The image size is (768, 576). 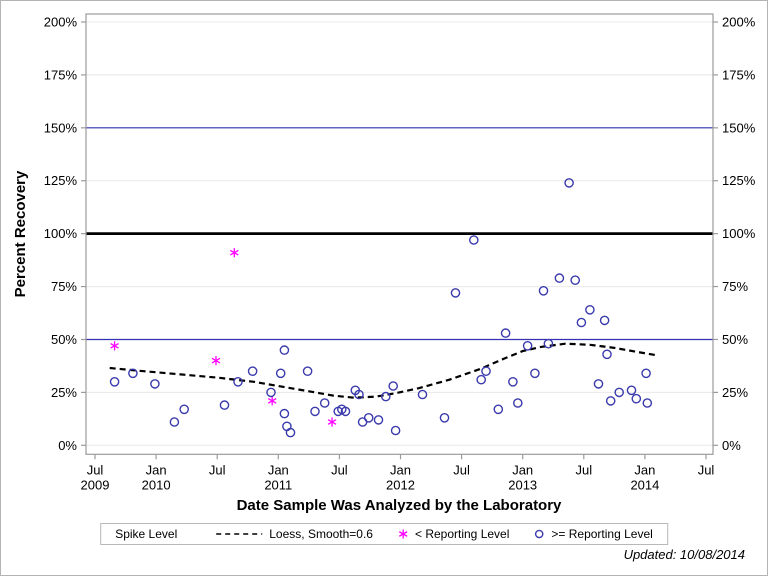 What do you see at coordinates (539, 534) in the screenshot?
I see `circle-marker-icon` at bounding box center [539, 534].